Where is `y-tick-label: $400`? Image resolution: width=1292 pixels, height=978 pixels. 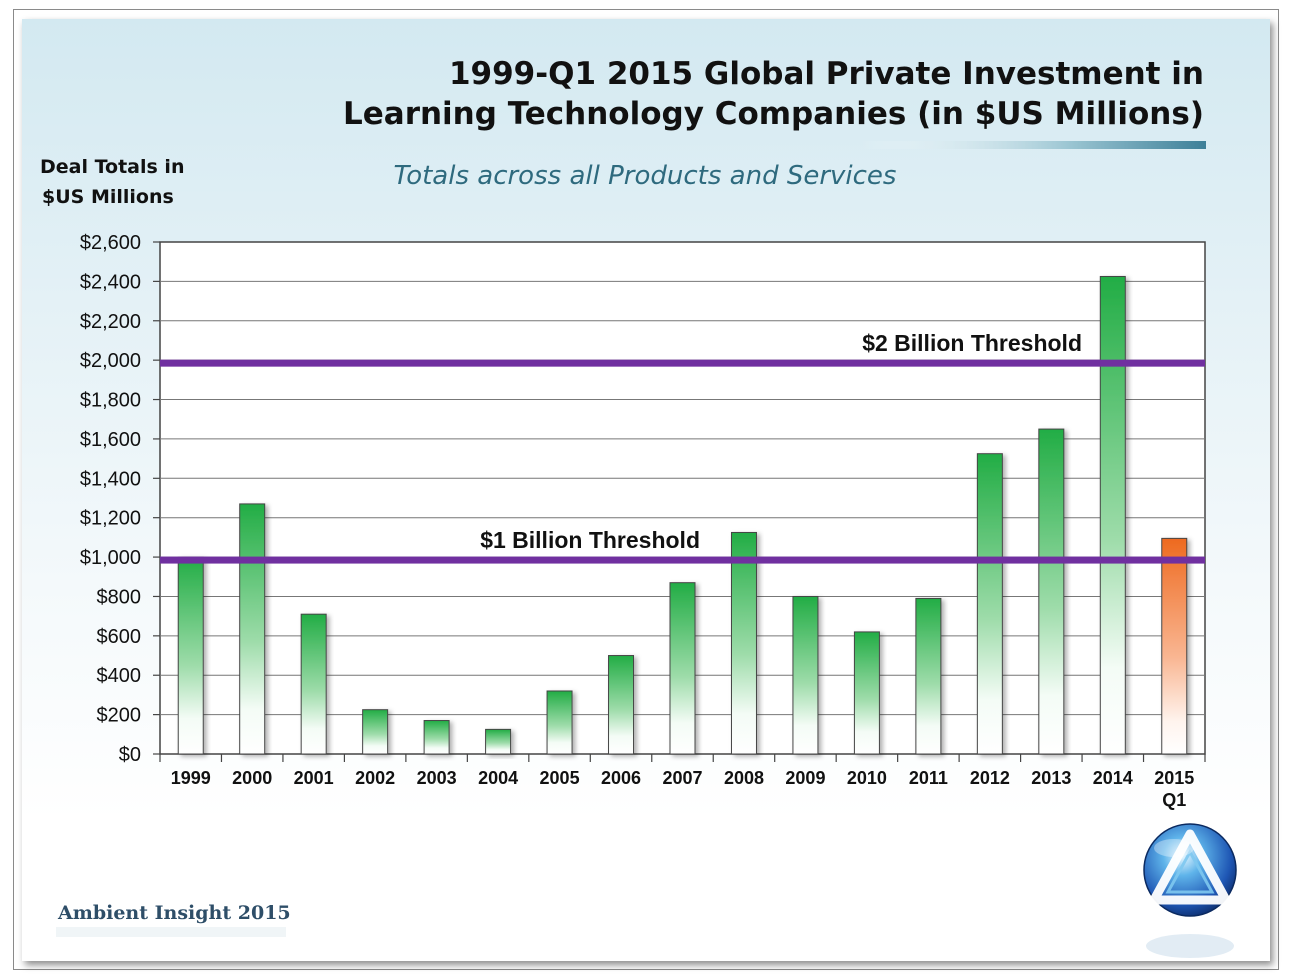 y-tick-label: $400 is located at coordinates (119, 676).